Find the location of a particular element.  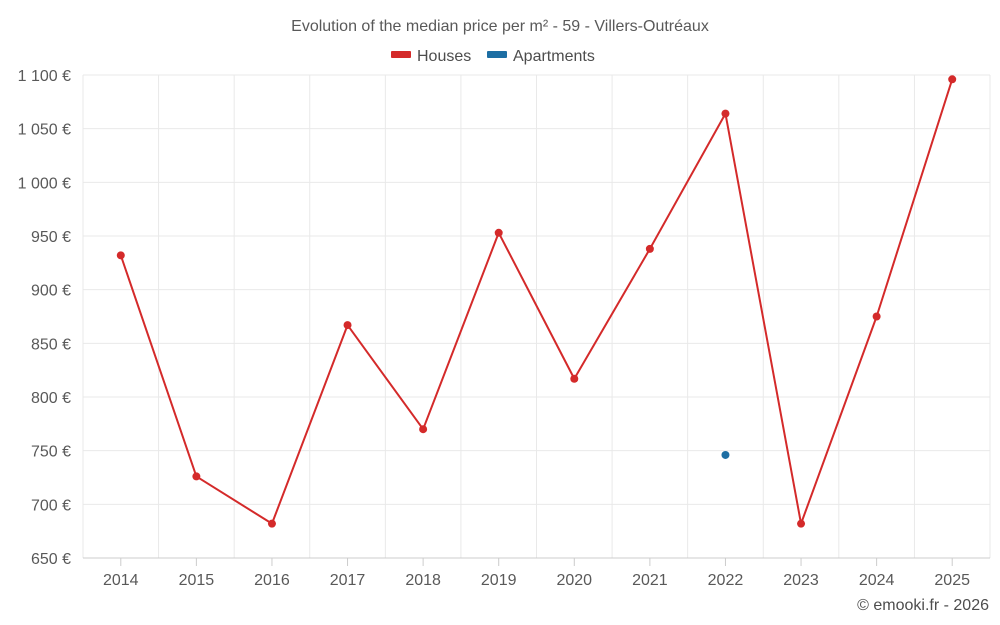

x-tick-label: 2022 is located at coordinates (726, 580).